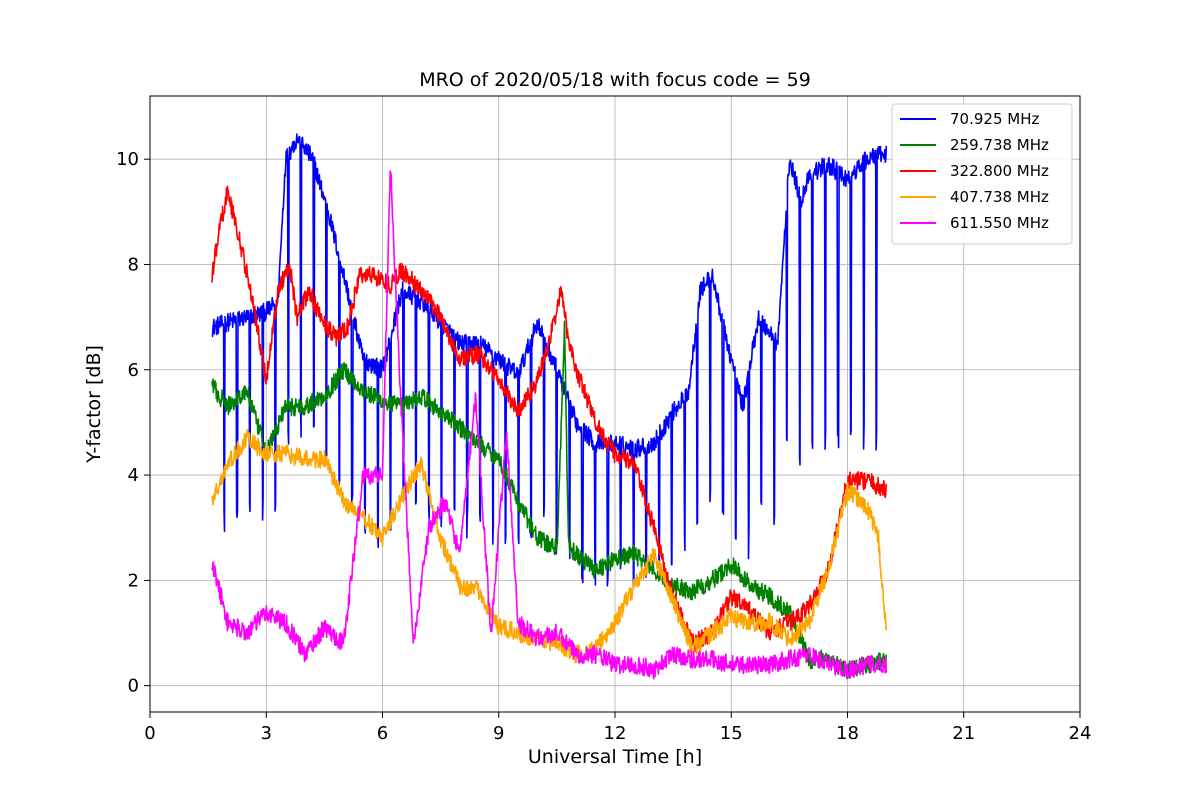 The height and width of the screenshot is (800, 1200). What do you see at coordinates (94, 404) in the screenshot?
I see `y-axis-label: Y-factor [dB]` at bounding box center [94, 404].